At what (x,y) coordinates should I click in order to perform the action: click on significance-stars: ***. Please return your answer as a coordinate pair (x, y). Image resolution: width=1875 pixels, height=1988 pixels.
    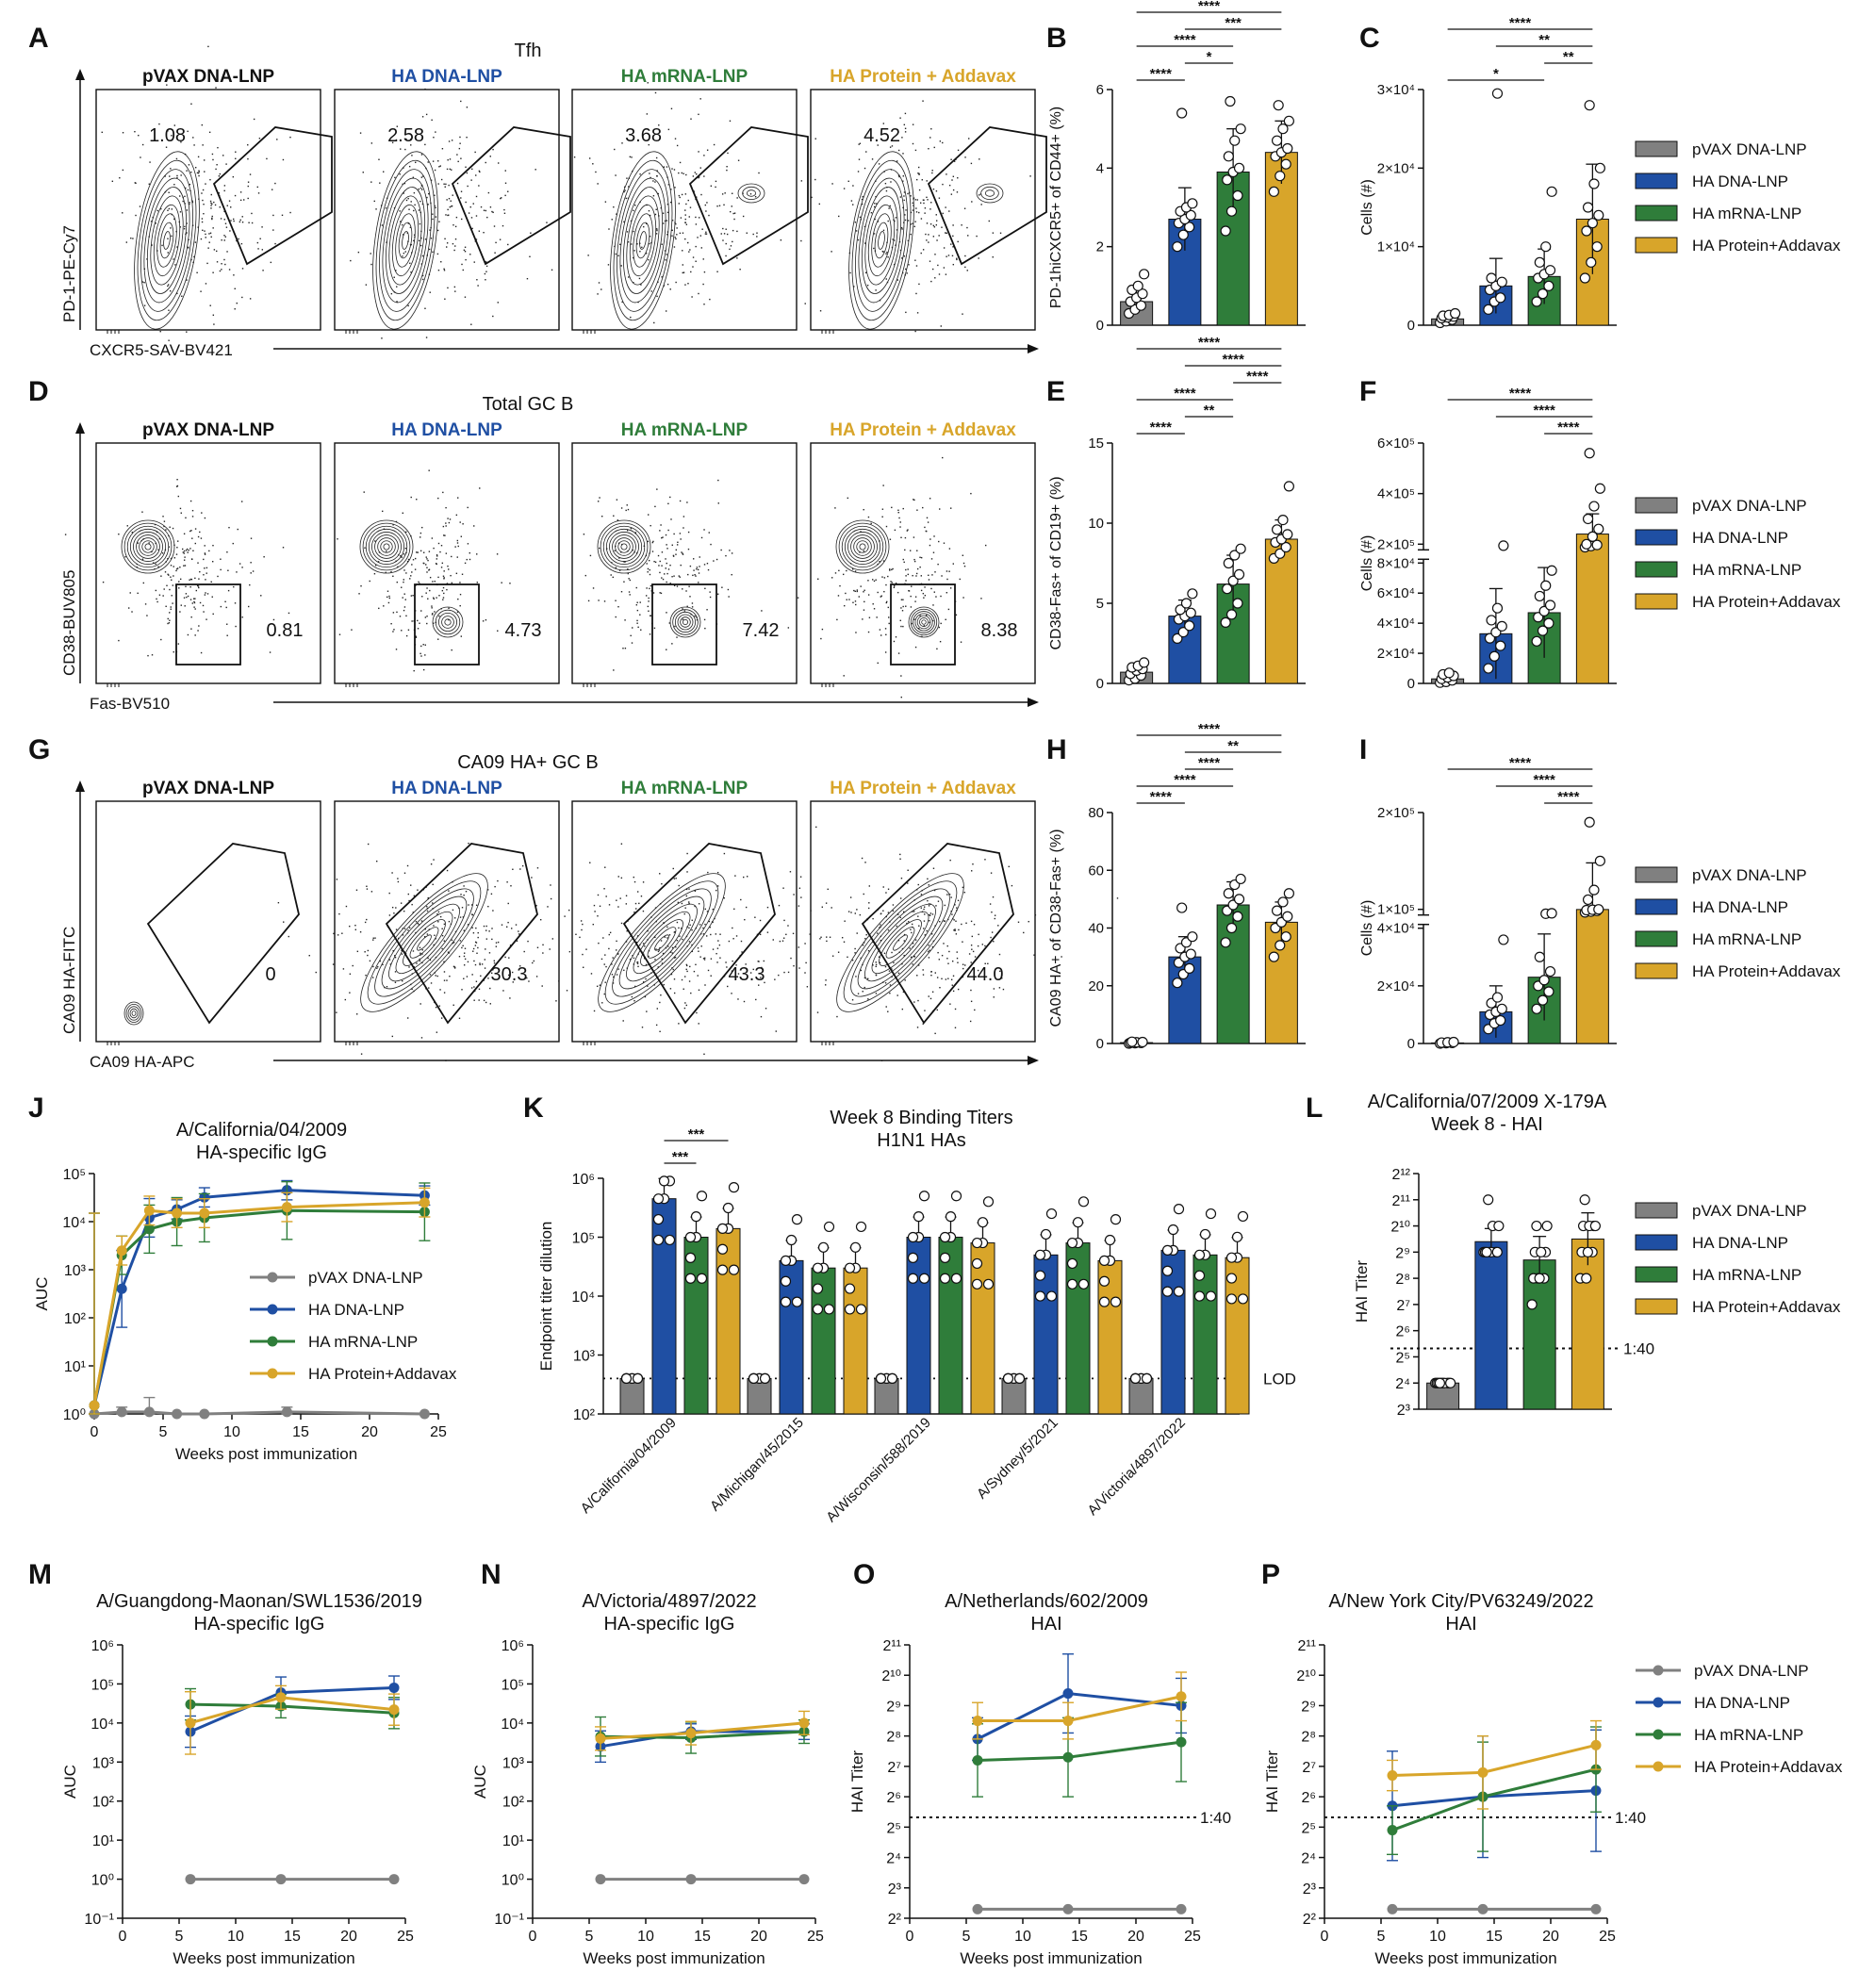
    Looking at the image, I should click on (1233, 23).